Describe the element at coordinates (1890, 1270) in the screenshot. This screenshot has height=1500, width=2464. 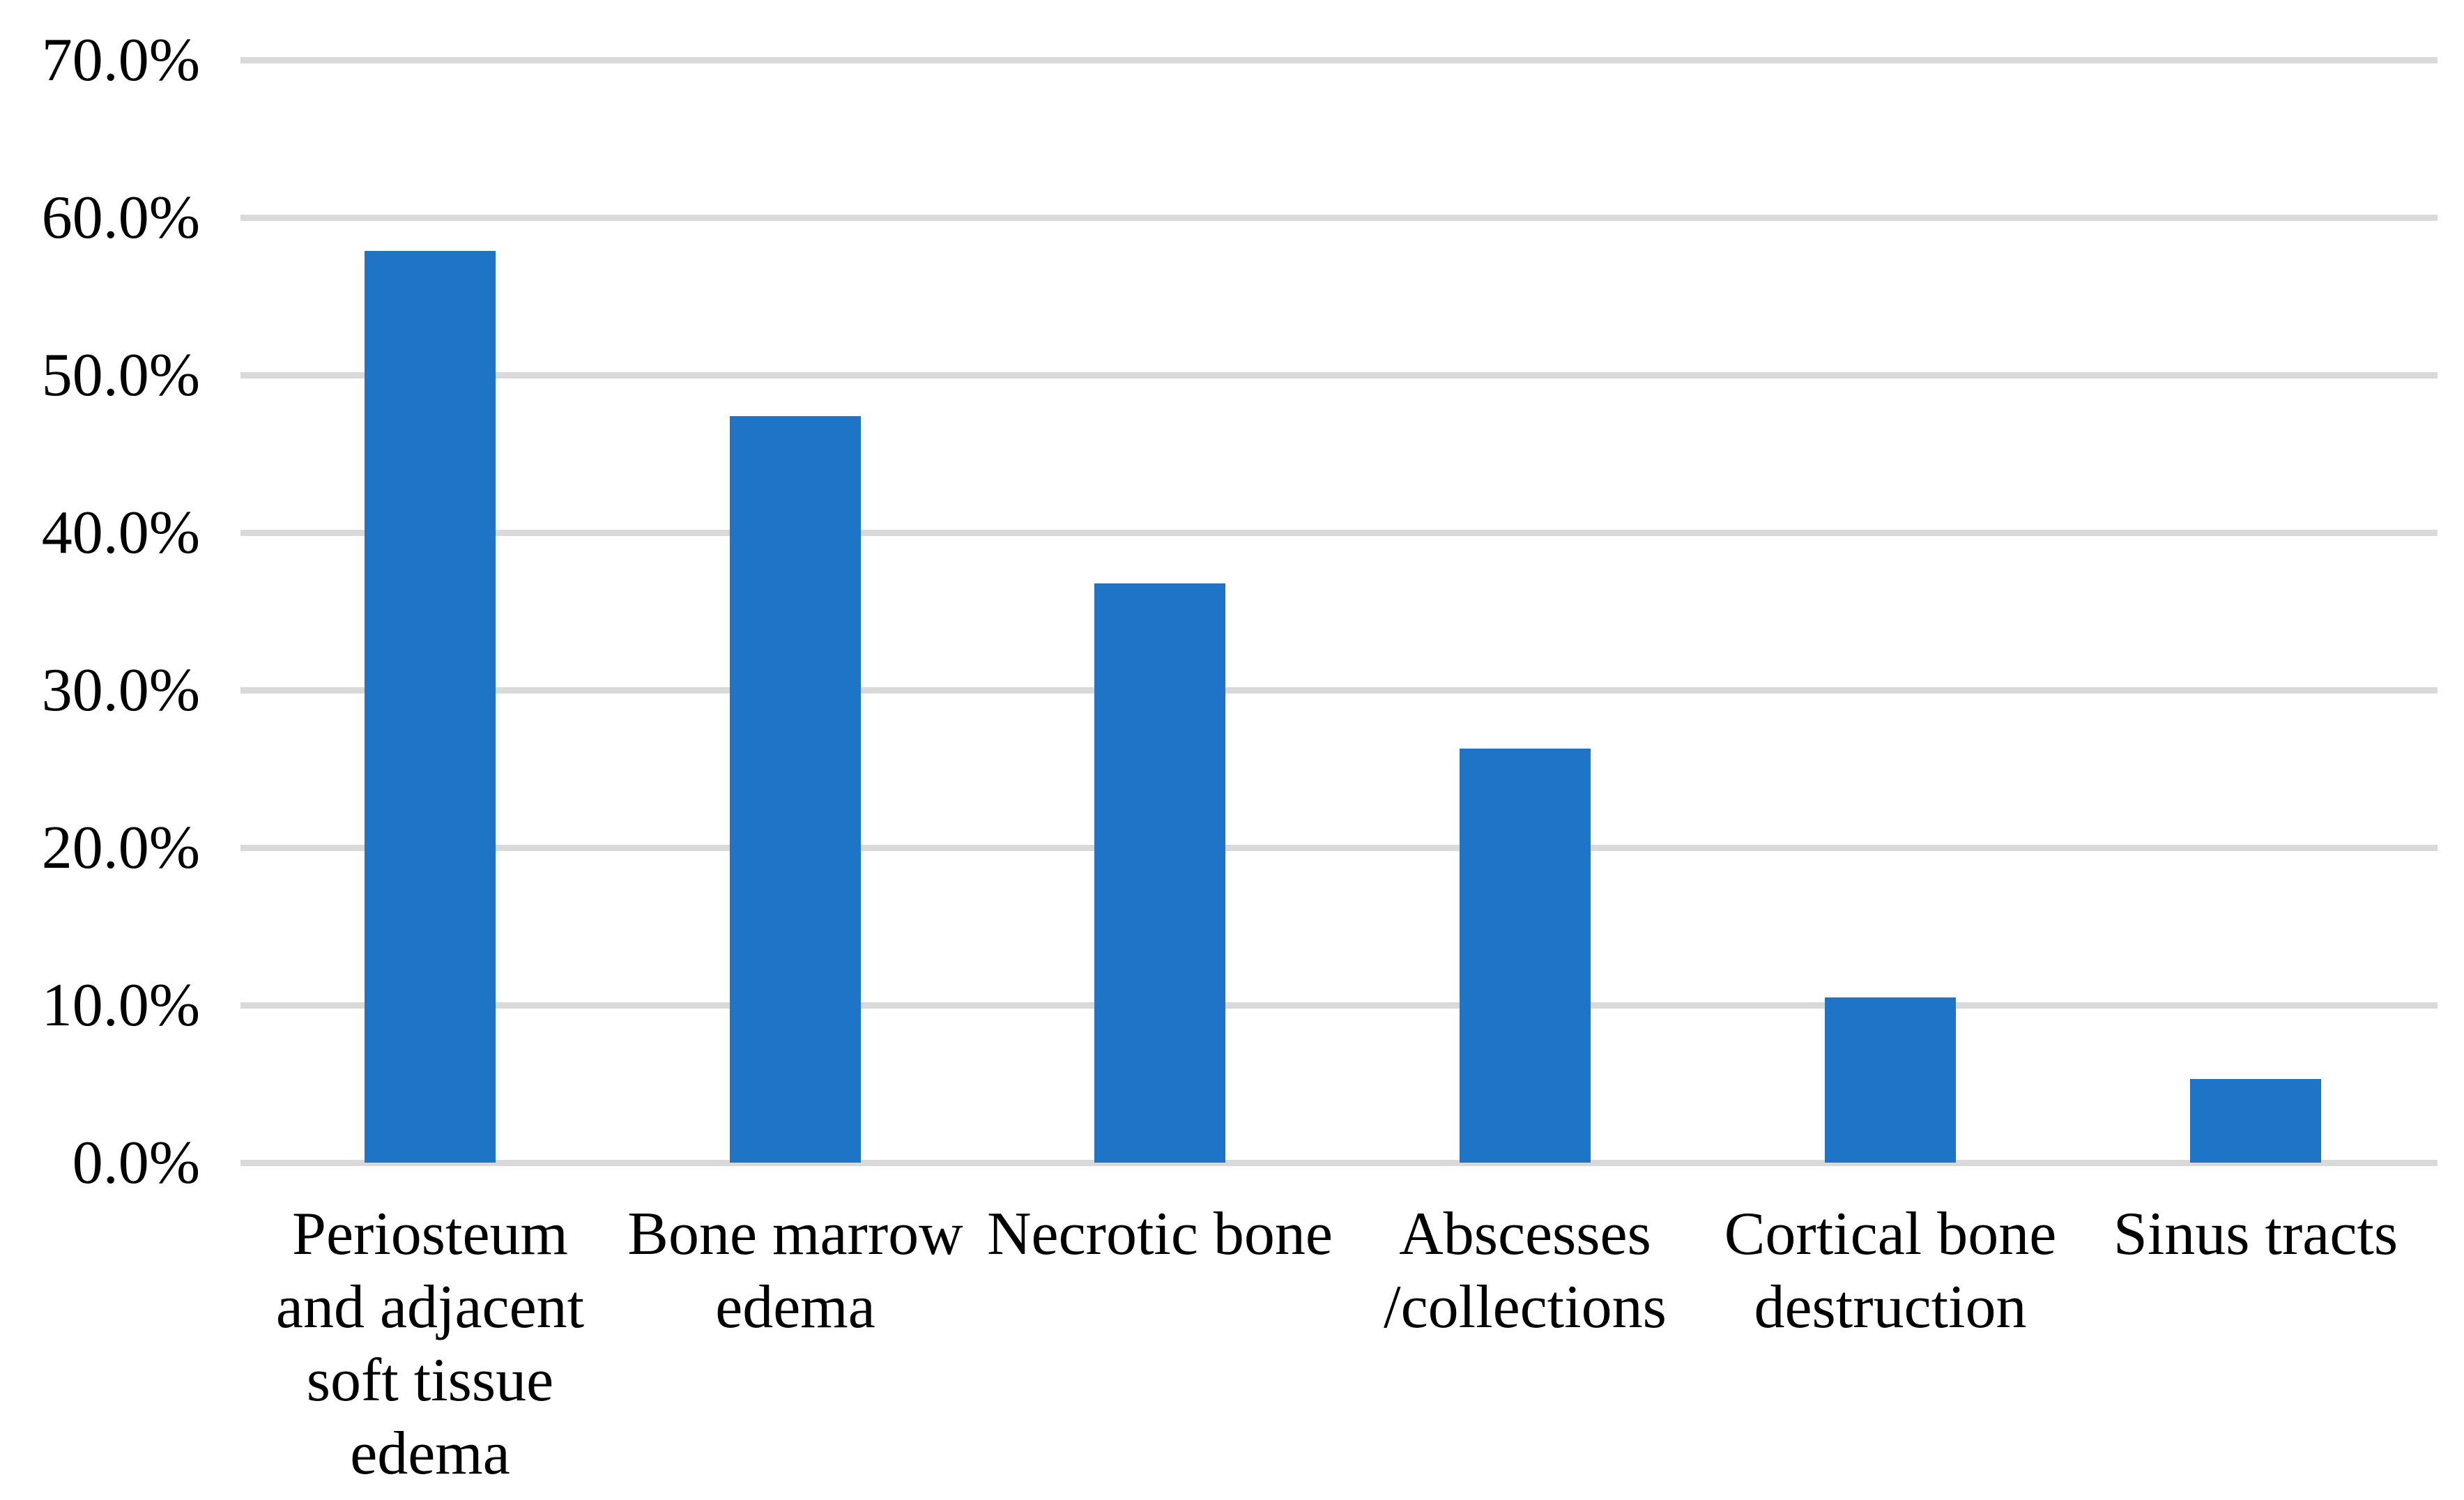
I see `x-category-label-4: Cortical bone destruction` at that location.